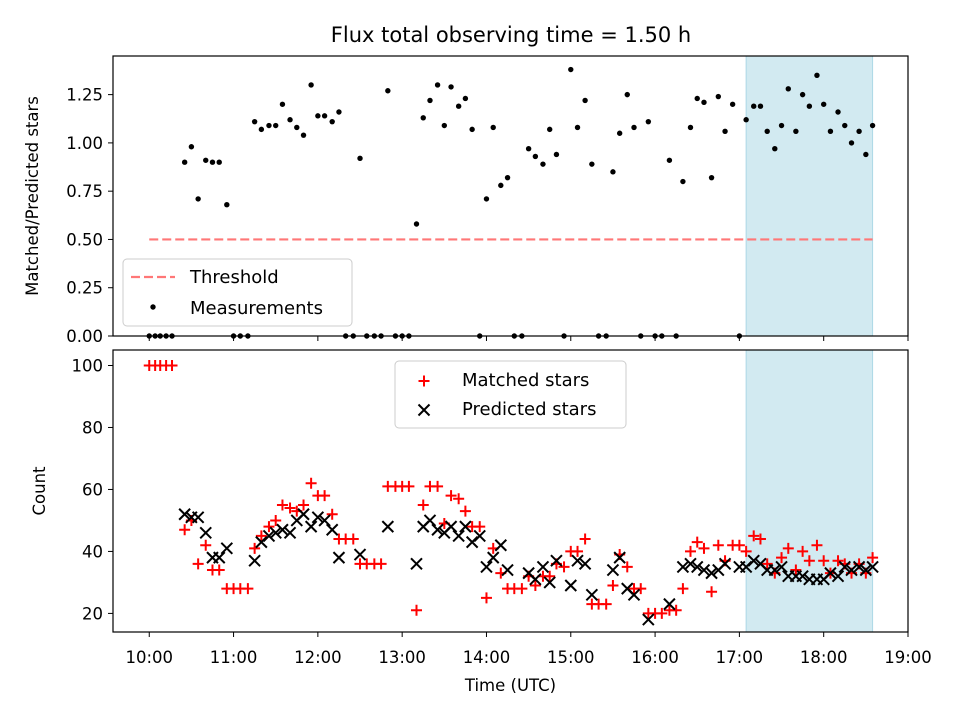 This screenshot has width=960, height=720. I want to click on legend-predicted-label: Predicted stars, so click(529, 409).